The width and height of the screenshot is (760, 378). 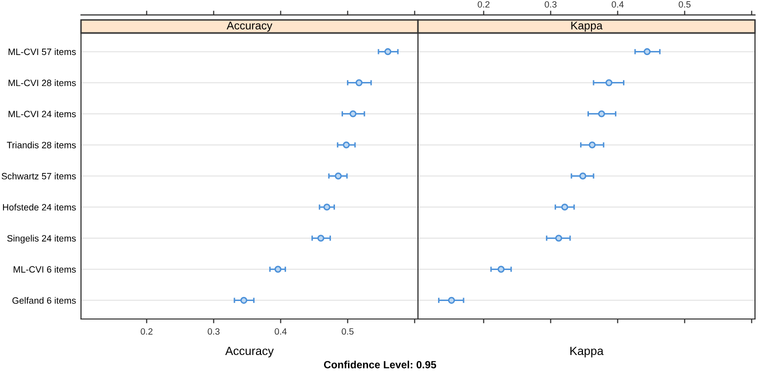 I want to click on chart-title: Kappa, so click(x=587, y=27).